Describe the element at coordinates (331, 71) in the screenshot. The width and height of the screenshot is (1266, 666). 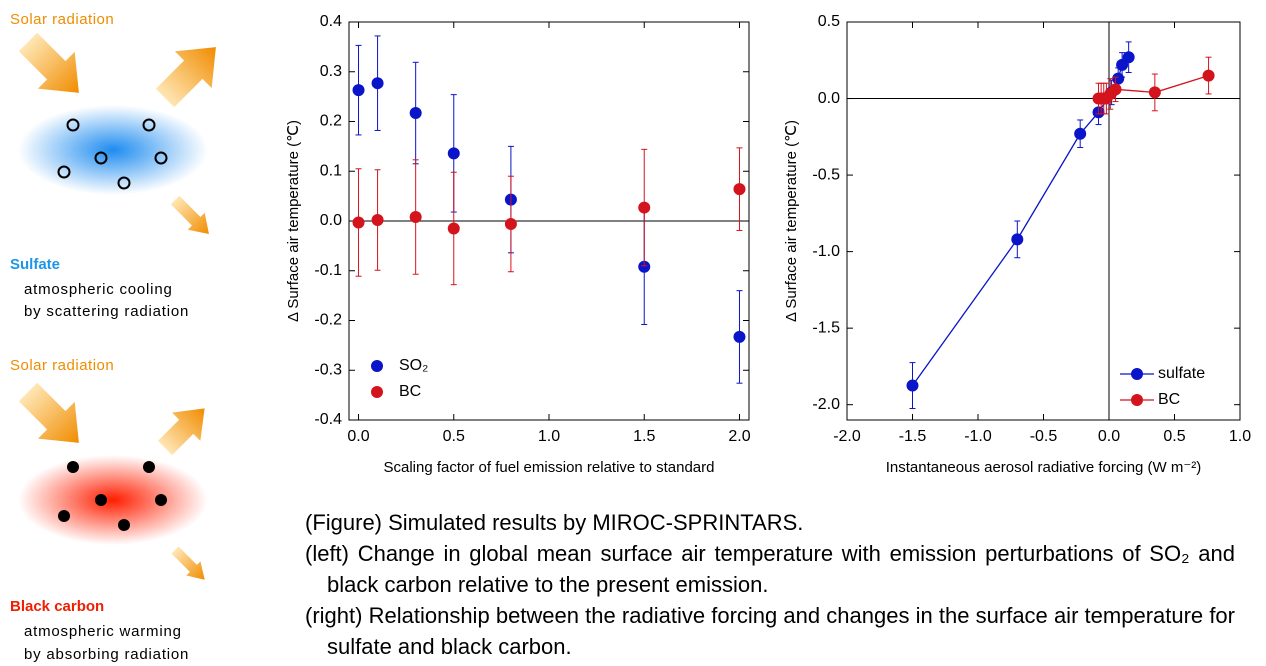
I see `y-tick-label: 0.3` at that location.